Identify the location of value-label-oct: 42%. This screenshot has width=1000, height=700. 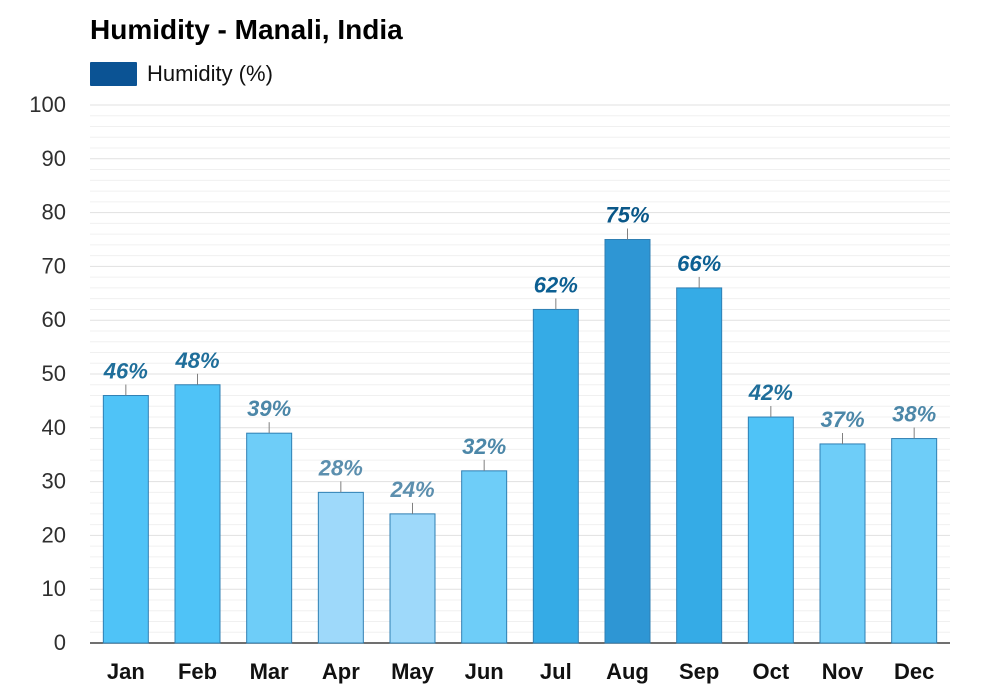
(770, 392).